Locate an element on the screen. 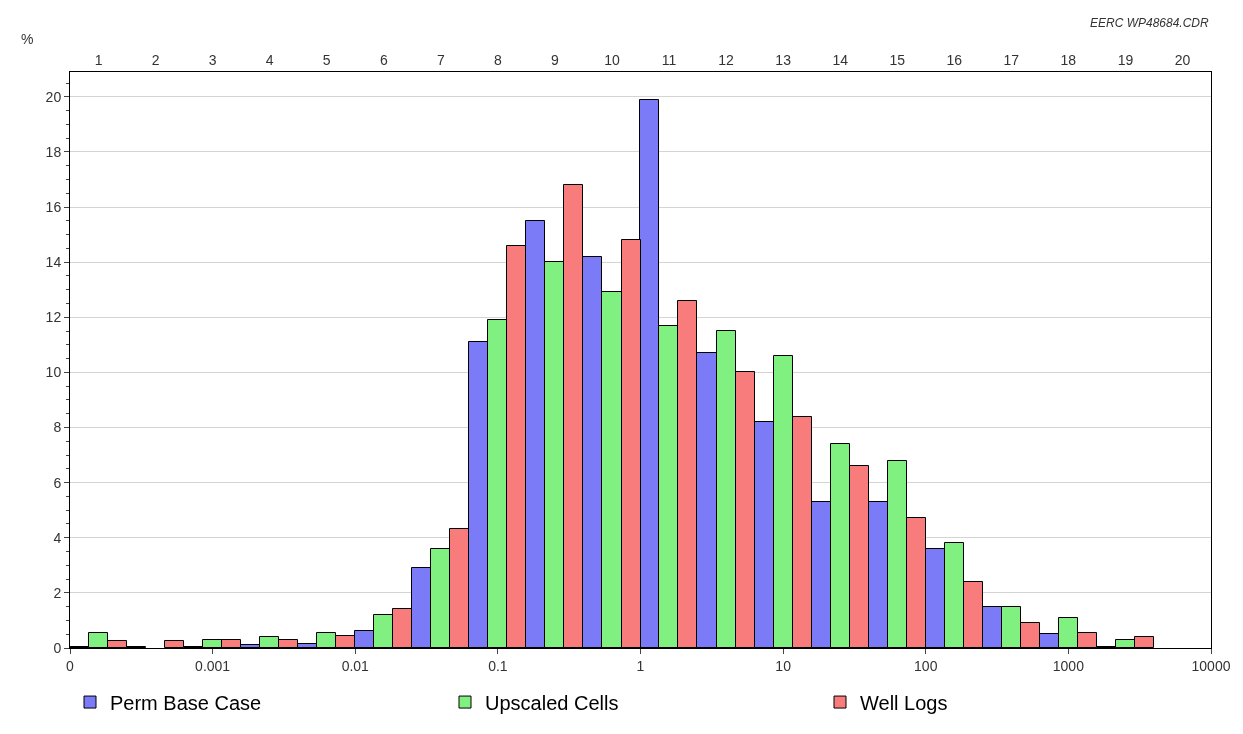 Image resolution: width=1243 pixels, height=734 pixels. x-tick-label: 0.001 is located at coordinates (213, 665).